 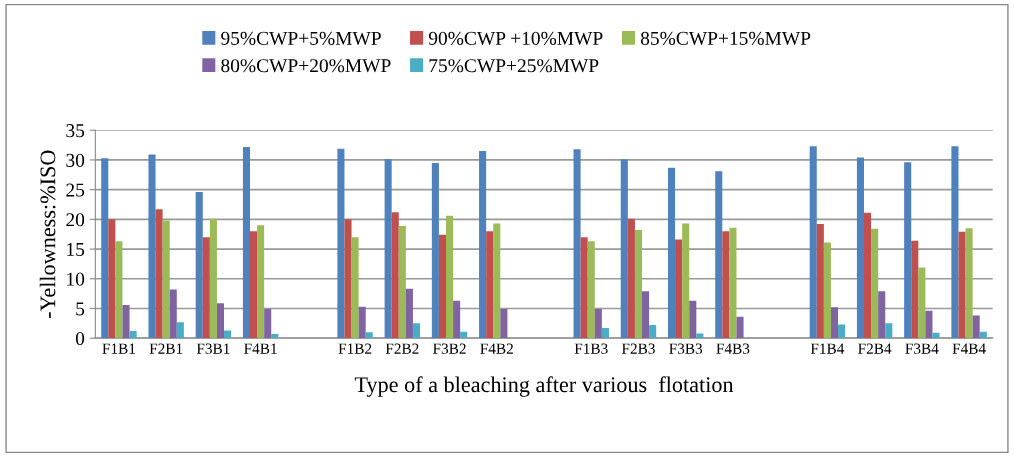 I want to click on y-tick-label: 0, so click(x=80, y=339).